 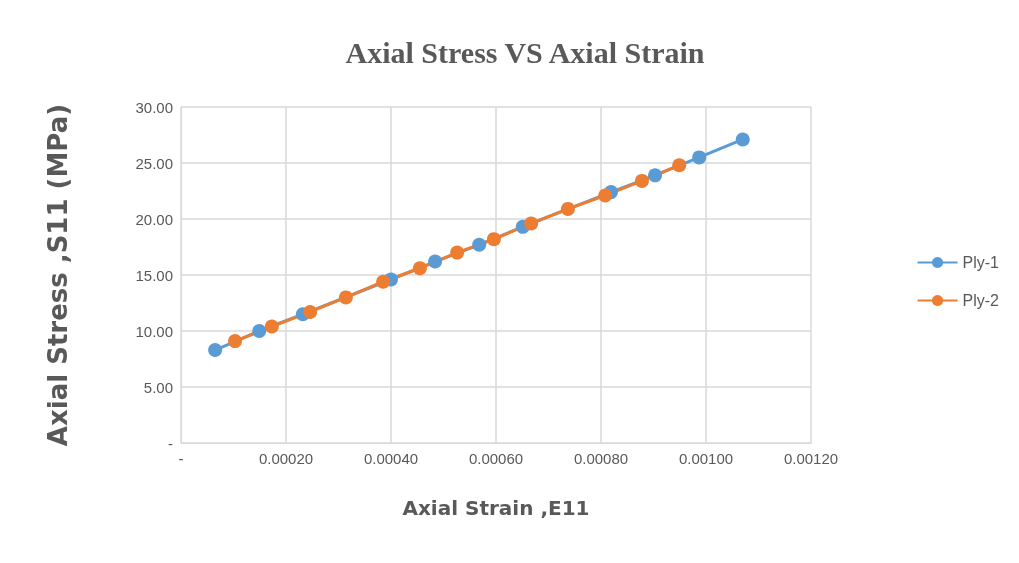 What do you see at coordinates (981, 262) in the screenshot?
I see `legend-label: Ply-1` at bounding box center [981, 262].